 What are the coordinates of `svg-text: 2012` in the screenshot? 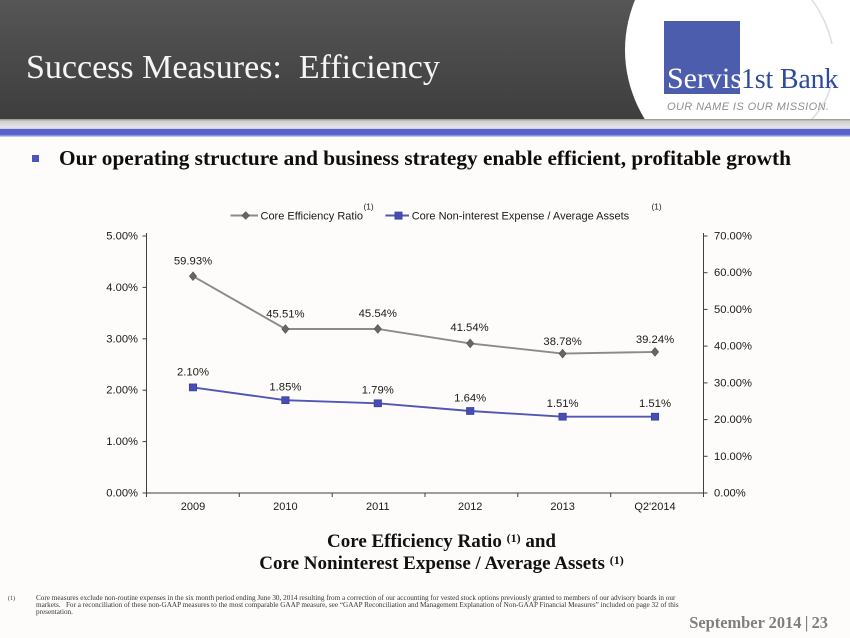 It's located at (470, 507).